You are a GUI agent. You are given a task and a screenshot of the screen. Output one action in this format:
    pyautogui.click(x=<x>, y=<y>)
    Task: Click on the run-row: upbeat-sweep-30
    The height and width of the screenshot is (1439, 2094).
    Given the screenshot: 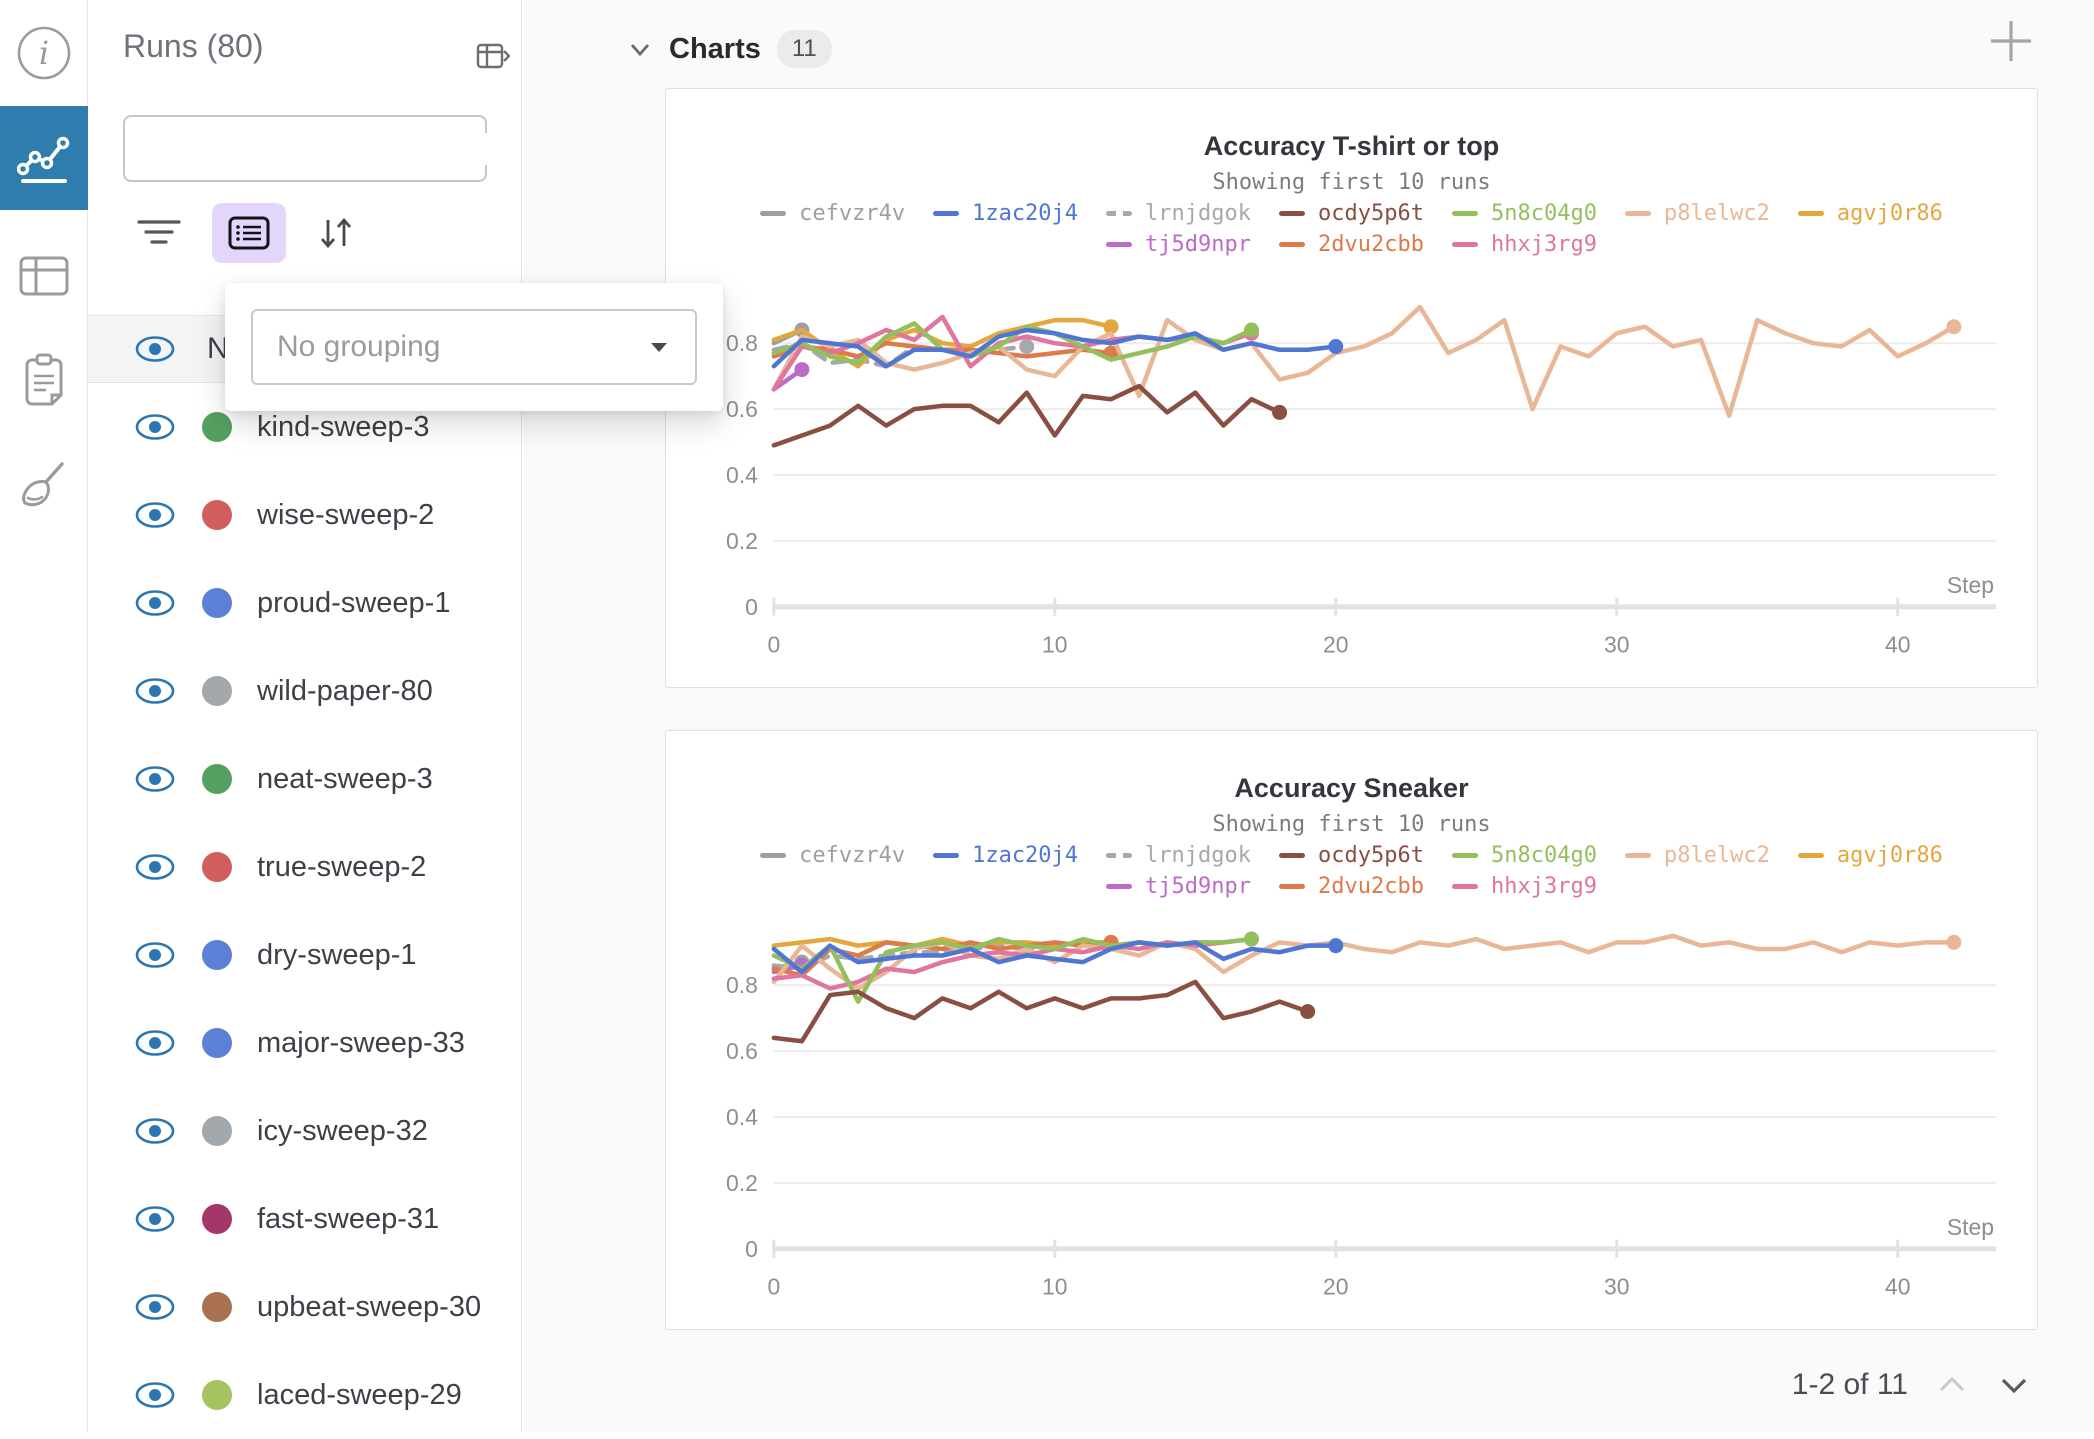 What is the action you would take?
    pyautogui.click(x=304, y=1307)
    